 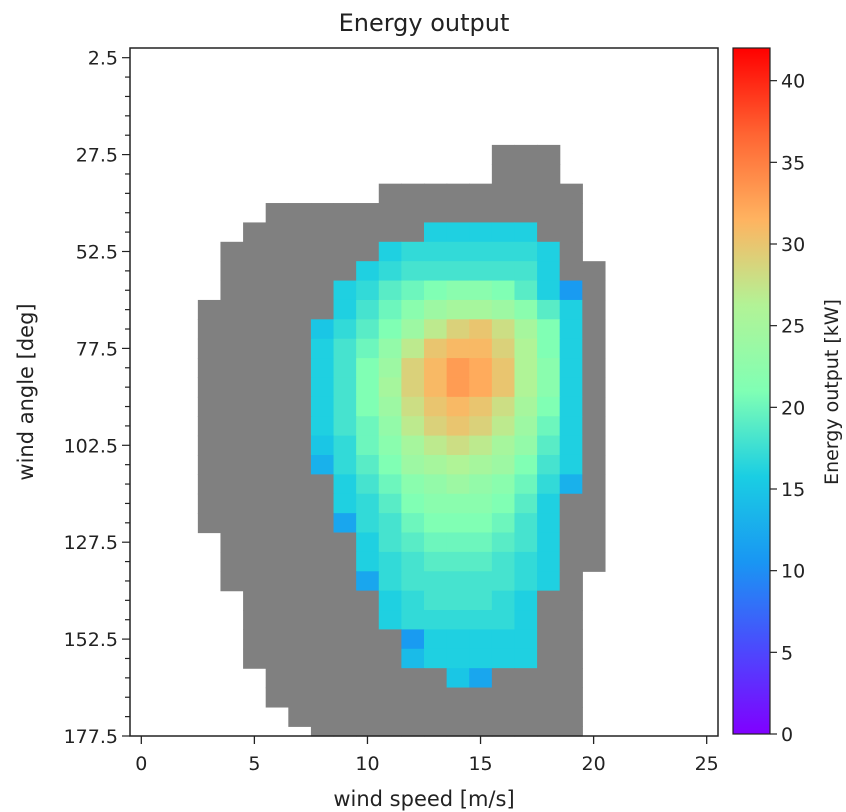 I want to click on colorbar-tick-label: 25, so click(x=793, y=327).